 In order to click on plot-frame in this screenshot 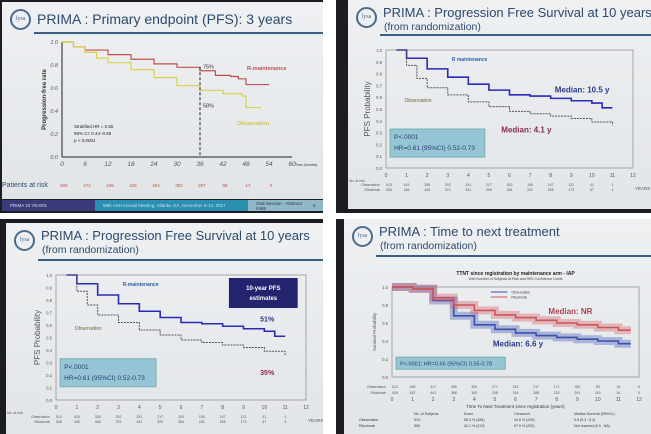, I will do `click(515, 332)`.